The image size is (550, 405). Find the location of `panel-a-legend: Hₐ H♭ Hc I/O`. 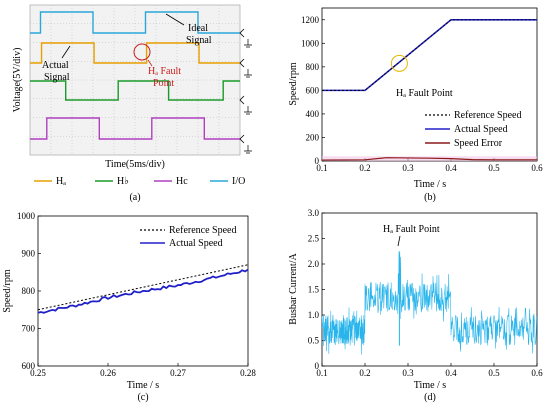

panel-a-legend: Hₐ H♭ Hc I/O is located at coordinates (139, 181).